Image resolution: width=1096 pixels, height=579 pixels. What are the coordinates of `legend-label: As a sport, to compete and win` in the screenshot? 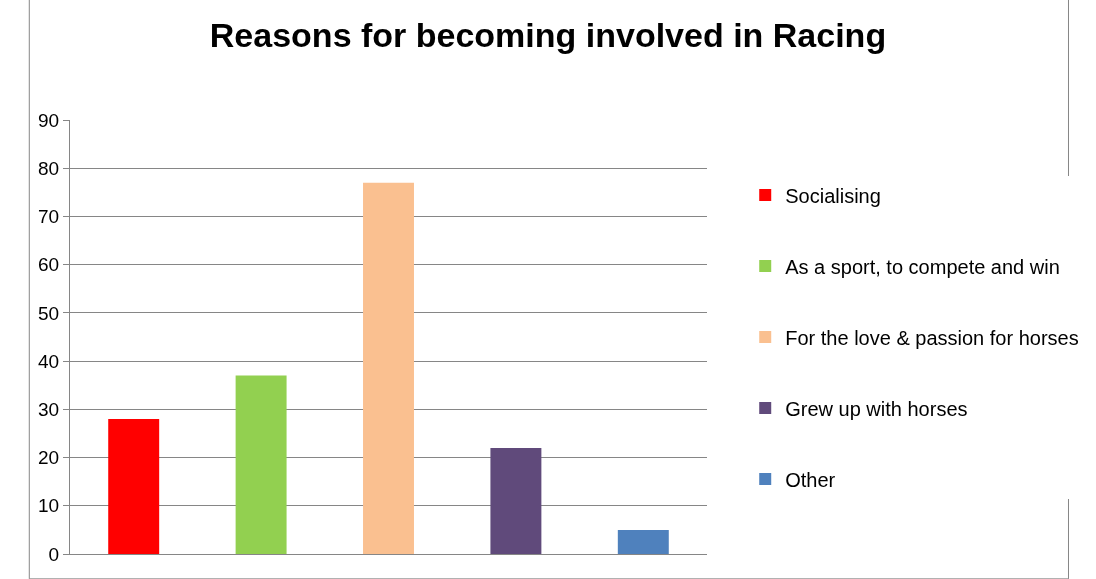 It's located at (922, 266).